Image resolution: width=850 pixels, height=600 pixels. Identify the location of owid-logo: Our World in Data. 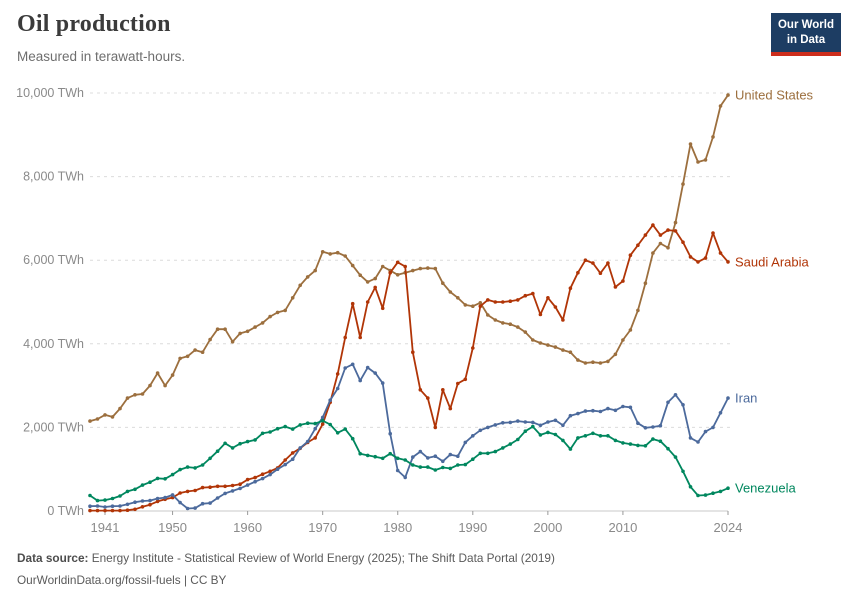
(805, 34).